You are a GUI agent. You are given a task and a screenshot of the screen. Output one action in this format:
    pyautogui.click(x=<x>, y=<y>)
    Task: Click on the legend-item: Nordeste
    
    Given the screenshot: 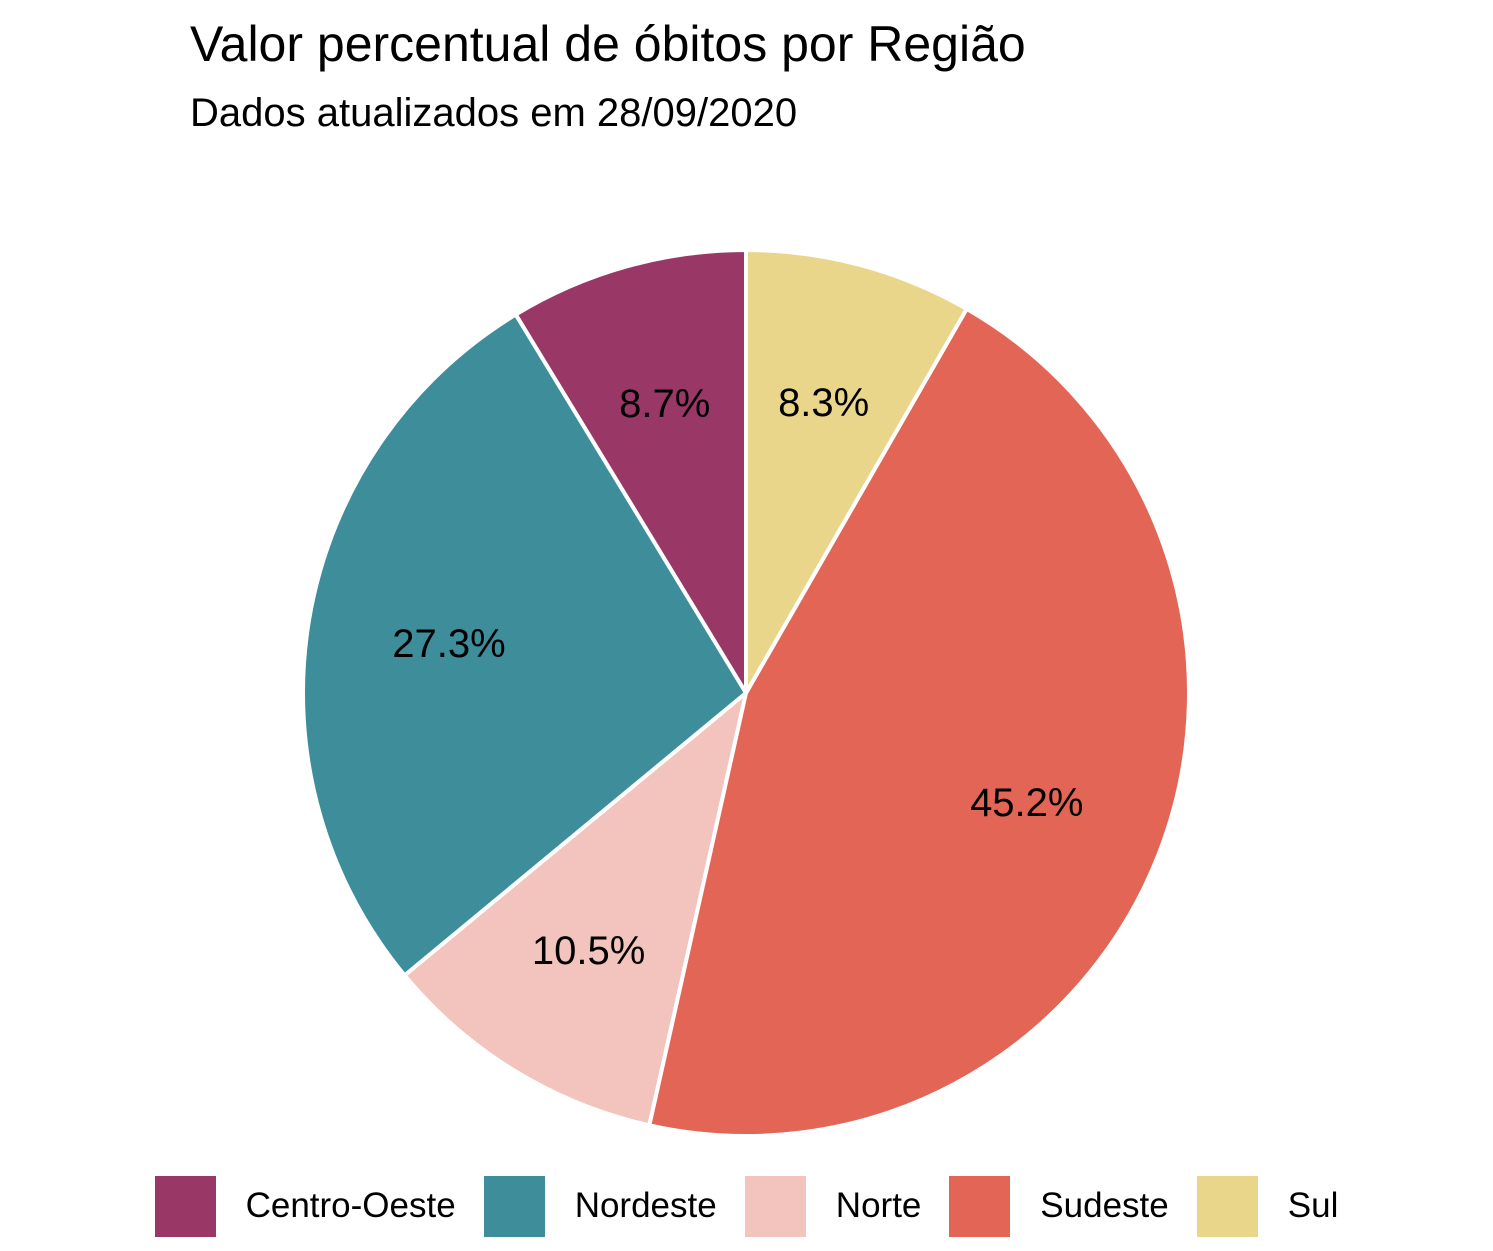 What is the action you would take?
    pyautogui.click(x=600, y=1206)
    